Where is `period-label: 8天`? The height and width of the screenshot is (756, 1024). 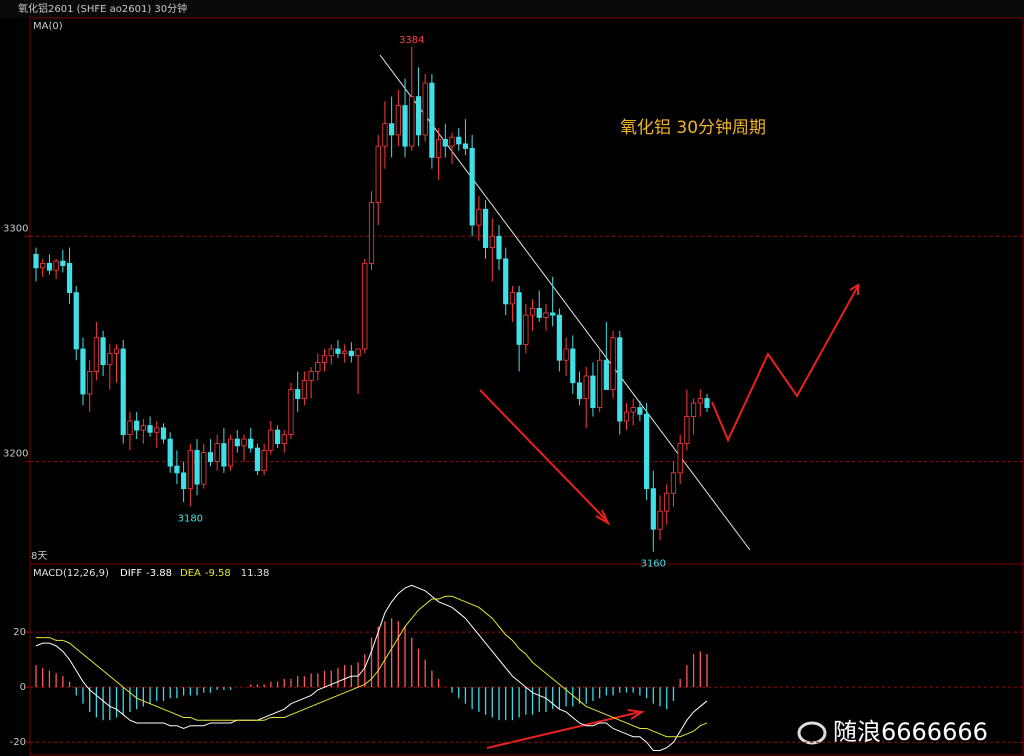
period-label: 8天 is located at coordinates (39, 556).